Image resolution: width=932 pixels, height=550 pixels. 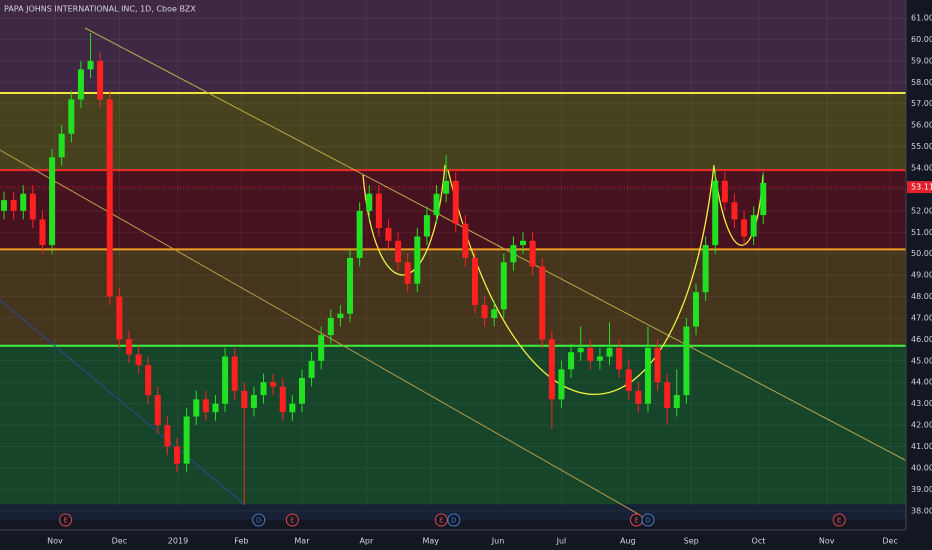 What do you see at coordinates (921, 39) in the screenshot?
I see `y-tick-label: 60.00` at bounding box center [921, 39].